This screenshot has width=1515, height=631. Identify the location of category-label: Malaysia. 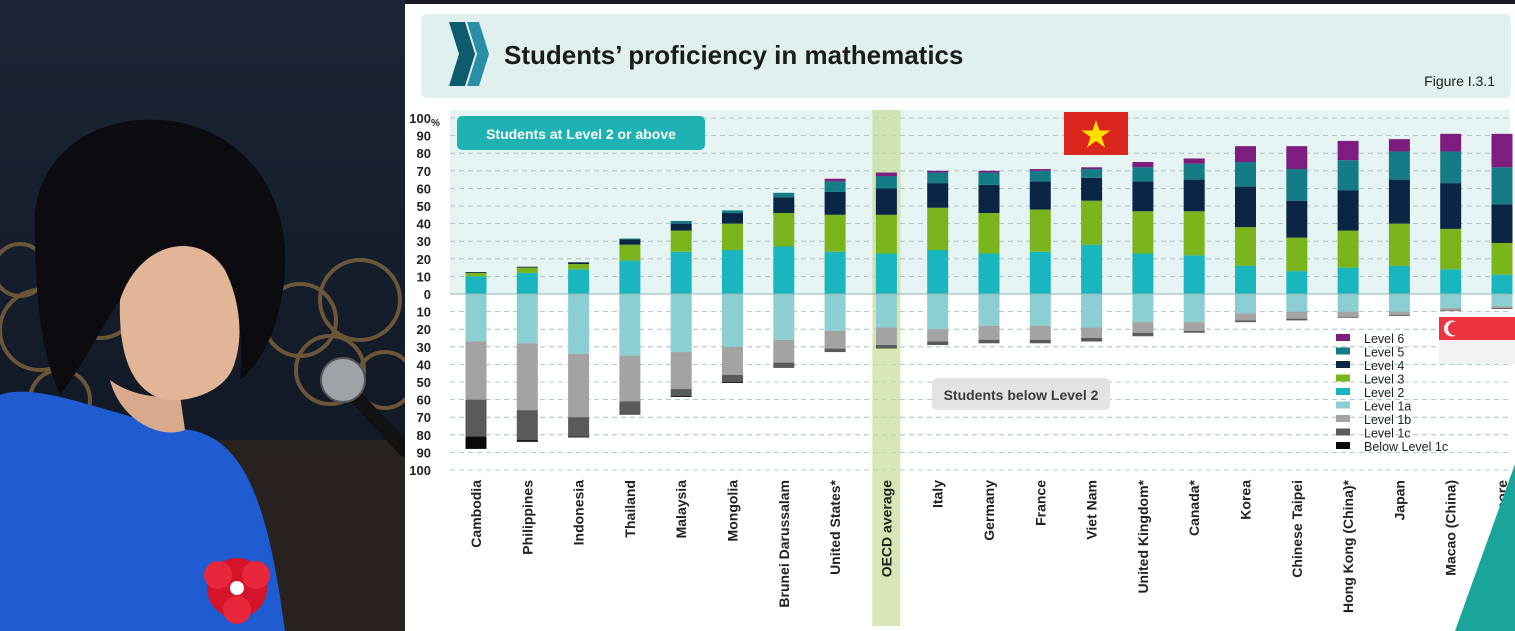
(681, 509).